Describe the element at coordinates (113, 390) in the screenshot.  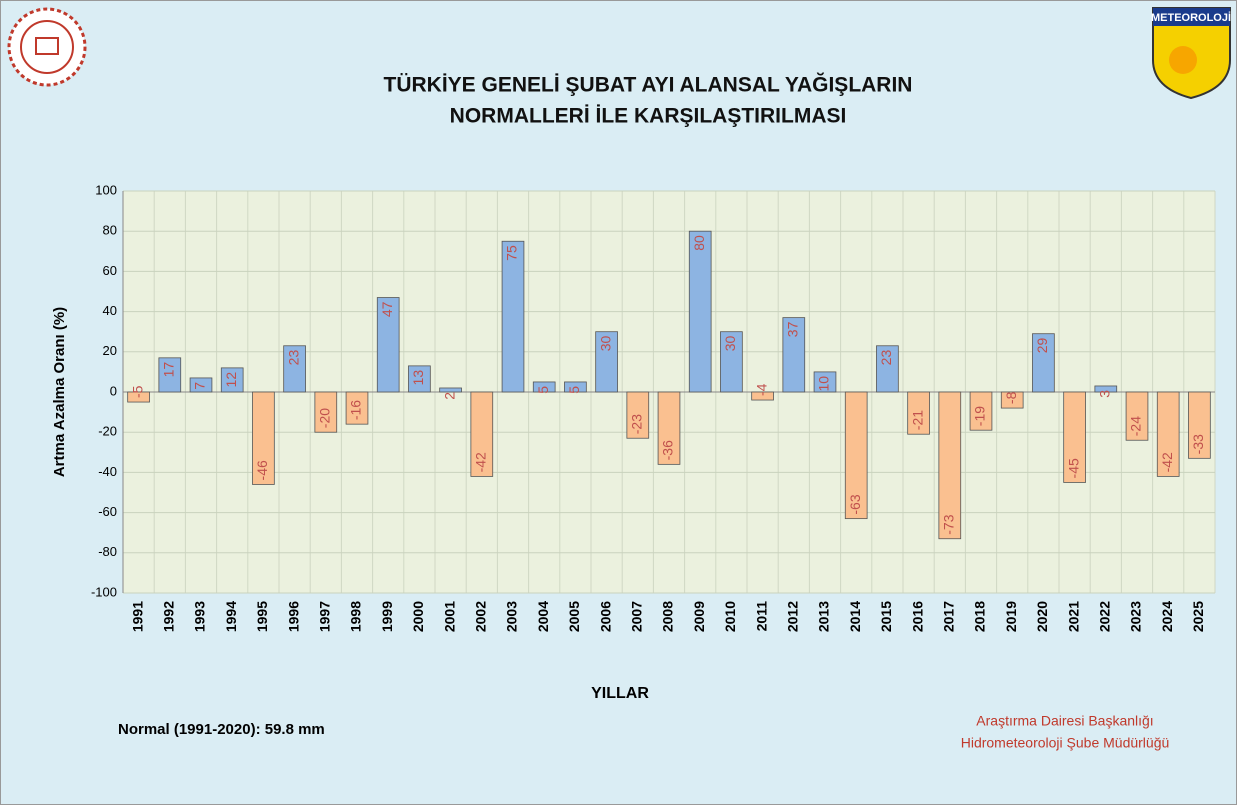
I see `y-tick-label: 0` at that location.